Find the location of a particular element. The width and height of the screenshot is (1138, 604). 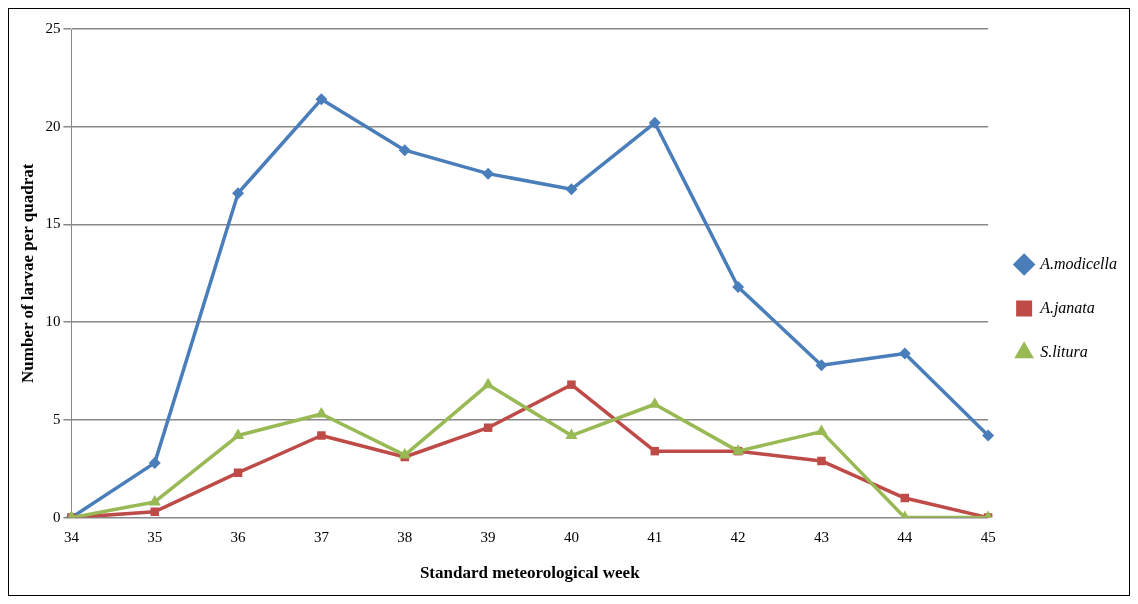

y-tick-label: 0 is located at coordinates (56, 516).